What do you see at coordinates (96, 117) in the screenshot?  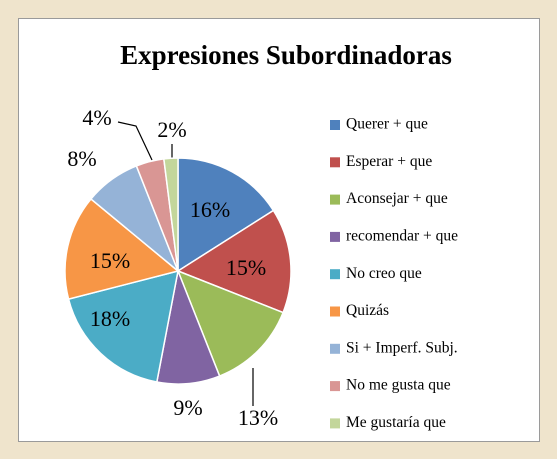 I see `data-label: 4%` at bounding box center [96, 117].